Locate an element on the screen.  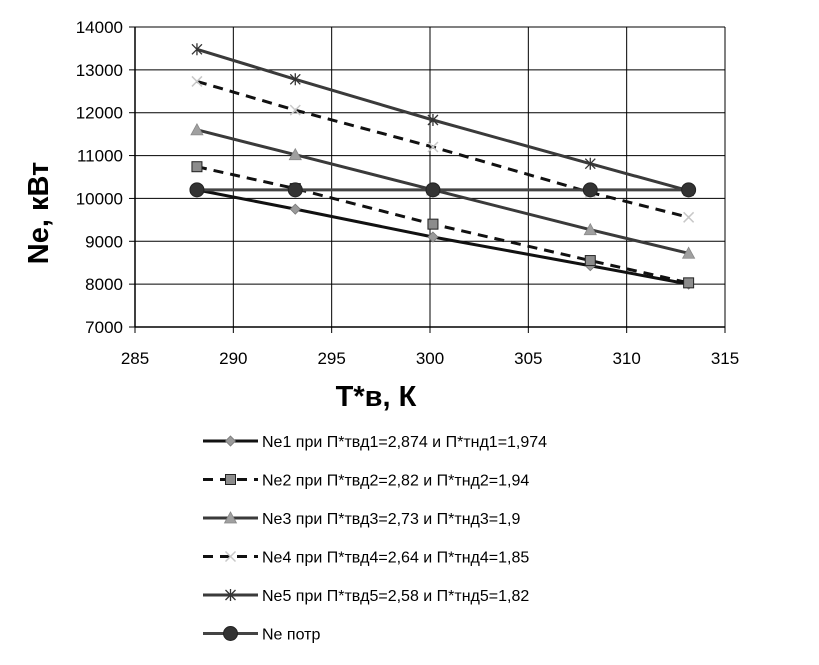
legend-label: Ne4 при П*твд4=2,64 и П*тнд4=1,85 is located at coordinates (395, 558).